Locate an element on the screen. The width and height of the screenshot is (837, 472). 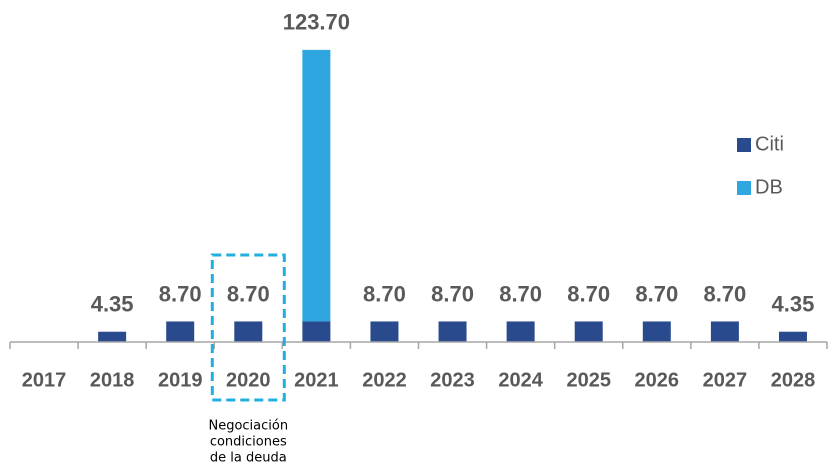
annotation-text: Negociación is located at coordinates (248, 426).